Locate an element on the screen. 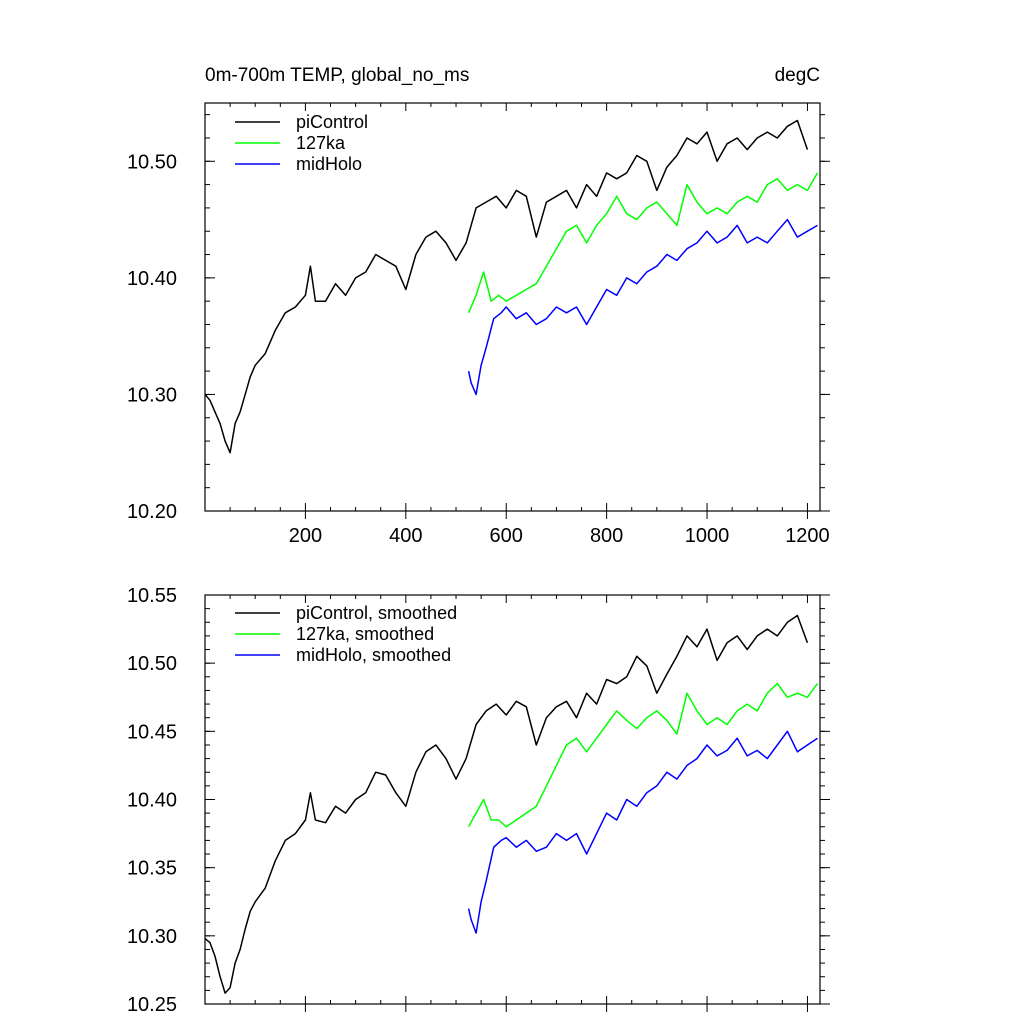 The image size is (1024, 1024). legend-label-1: 127ka is located at coordinates (321, 143).